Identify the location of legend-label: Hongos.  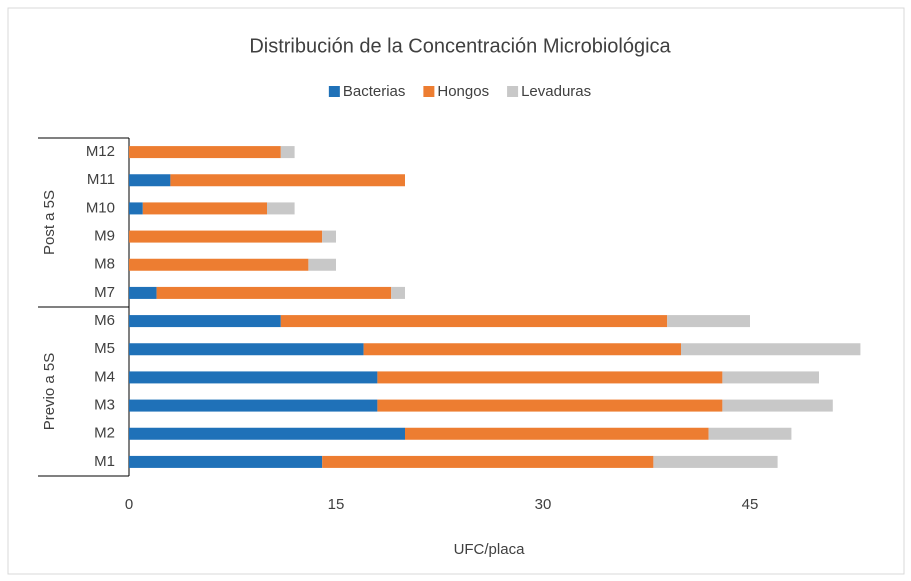
(463, 91).